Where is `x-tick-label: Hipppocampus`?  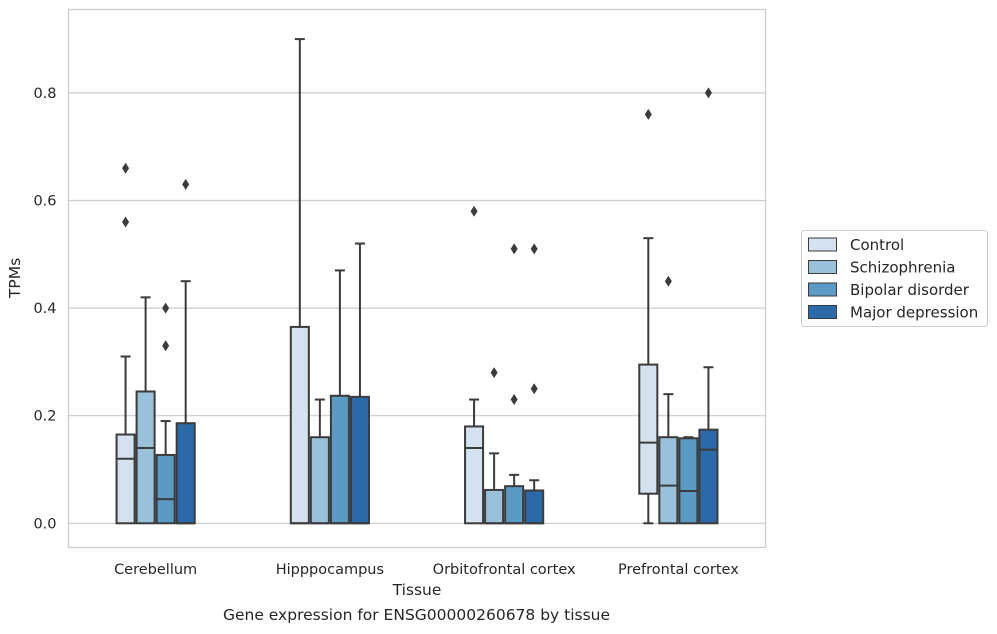 x-tick-label: Hipppocampus is located at coordinates (330, 570).